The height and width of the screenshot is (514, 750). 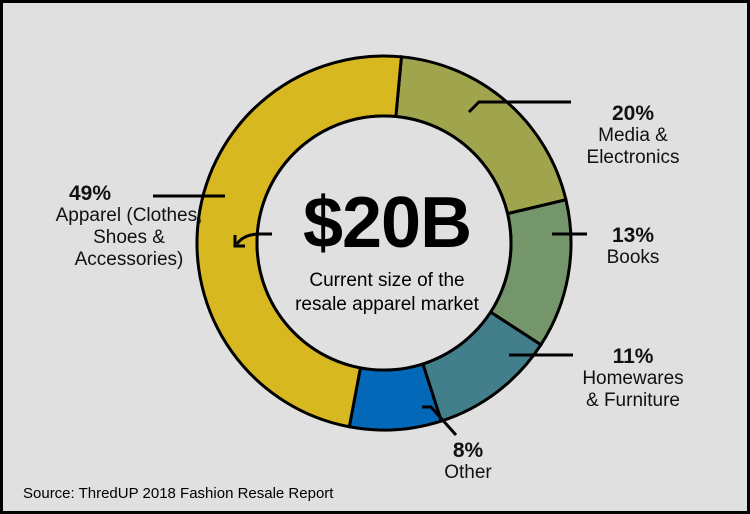 I want to click on label-name: Books, so click(x=633, y=257).